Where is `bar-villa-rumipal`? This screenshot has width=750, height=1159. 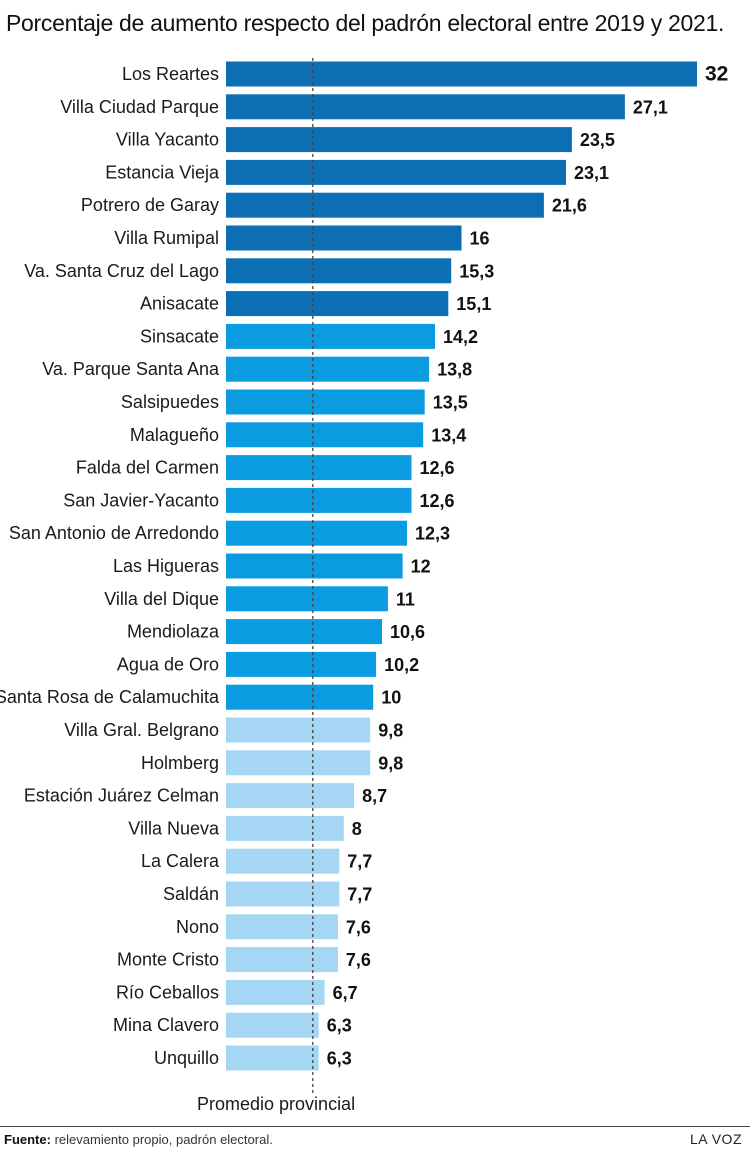
bar-villa-rumipal is located at coordinates (344, 238).